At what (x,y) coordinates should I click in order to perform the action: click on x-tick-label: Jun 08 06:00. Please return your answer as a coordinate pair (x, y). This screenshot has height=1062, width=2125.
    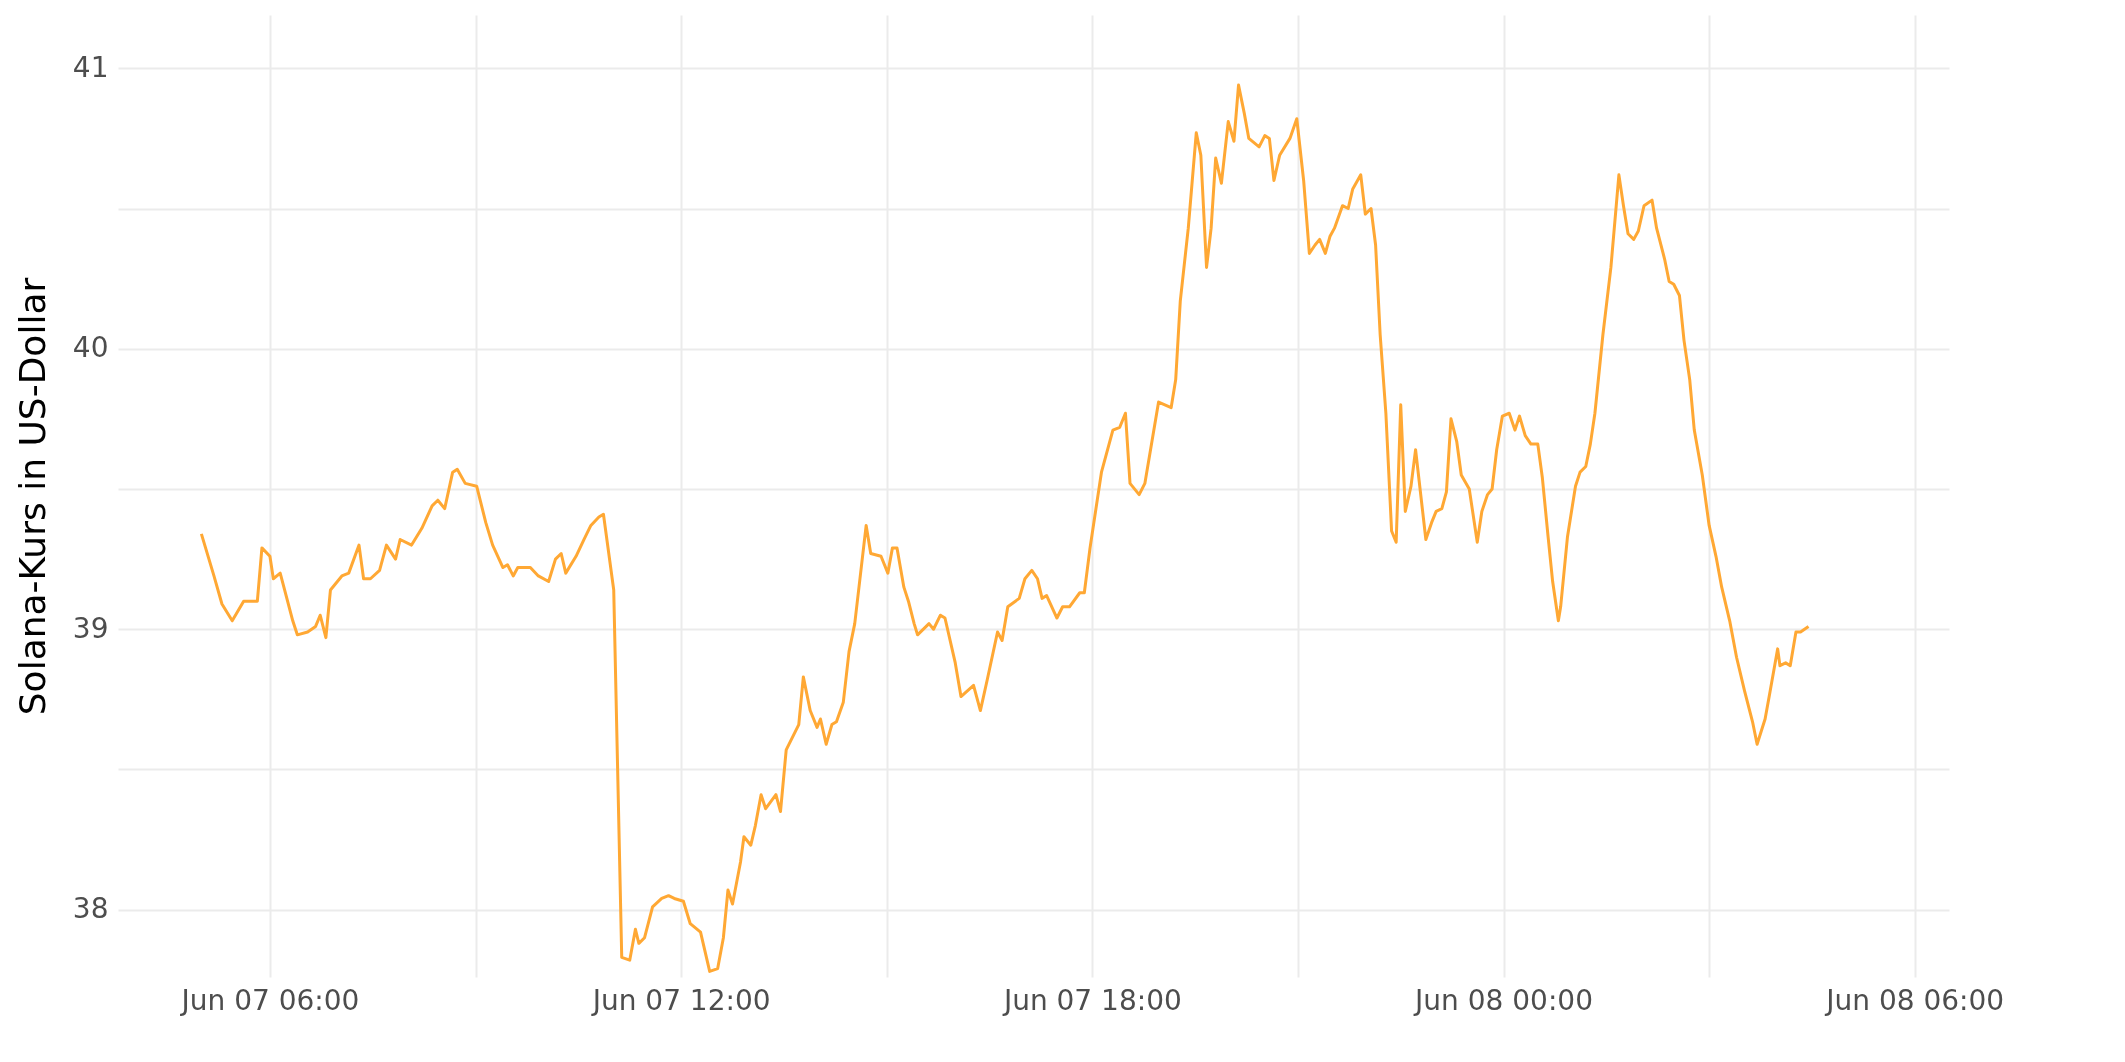
    Looking at the image, I should click on (1914, 1000).